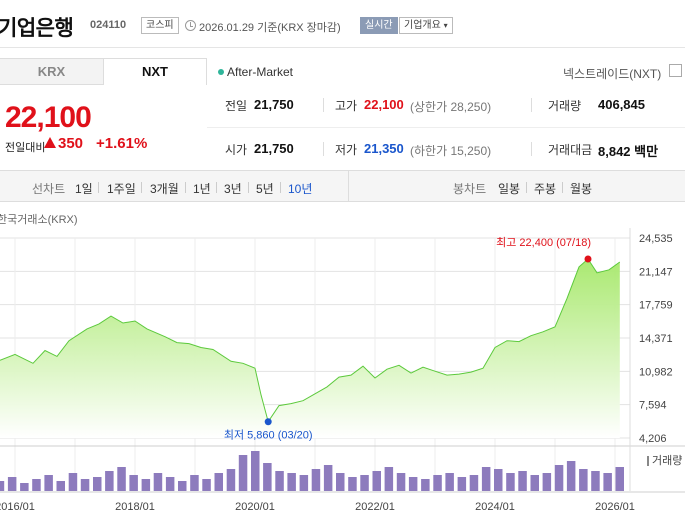 The height and width of the screenshot is (523, 685). Describe the element at coordinates (71, 143) in the screenshot. I see `change-amount: 350` at that location.